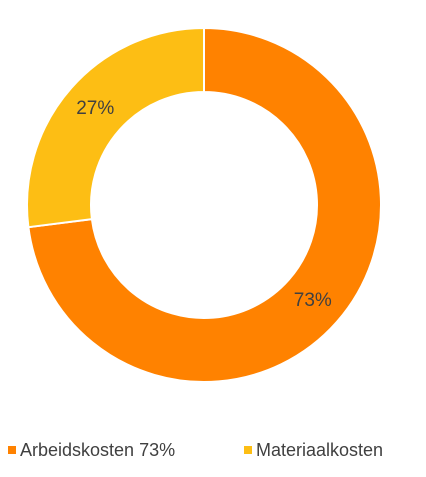 This screenshot has width=426, height=477. I want to click on data-label: 27%, so click(95, 108).